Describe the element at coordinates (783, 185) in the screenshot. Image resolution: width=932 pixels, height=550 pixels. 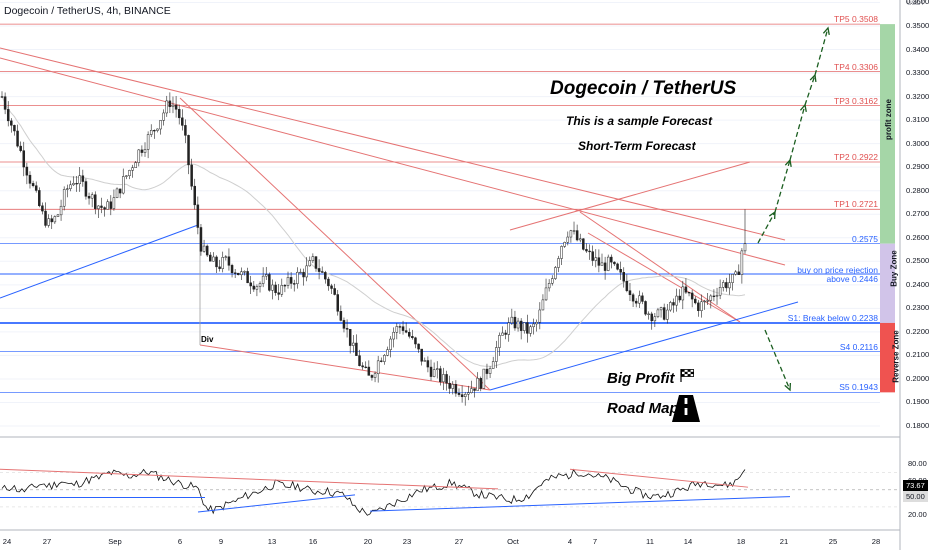
I see `forecast-arrow` at that location.